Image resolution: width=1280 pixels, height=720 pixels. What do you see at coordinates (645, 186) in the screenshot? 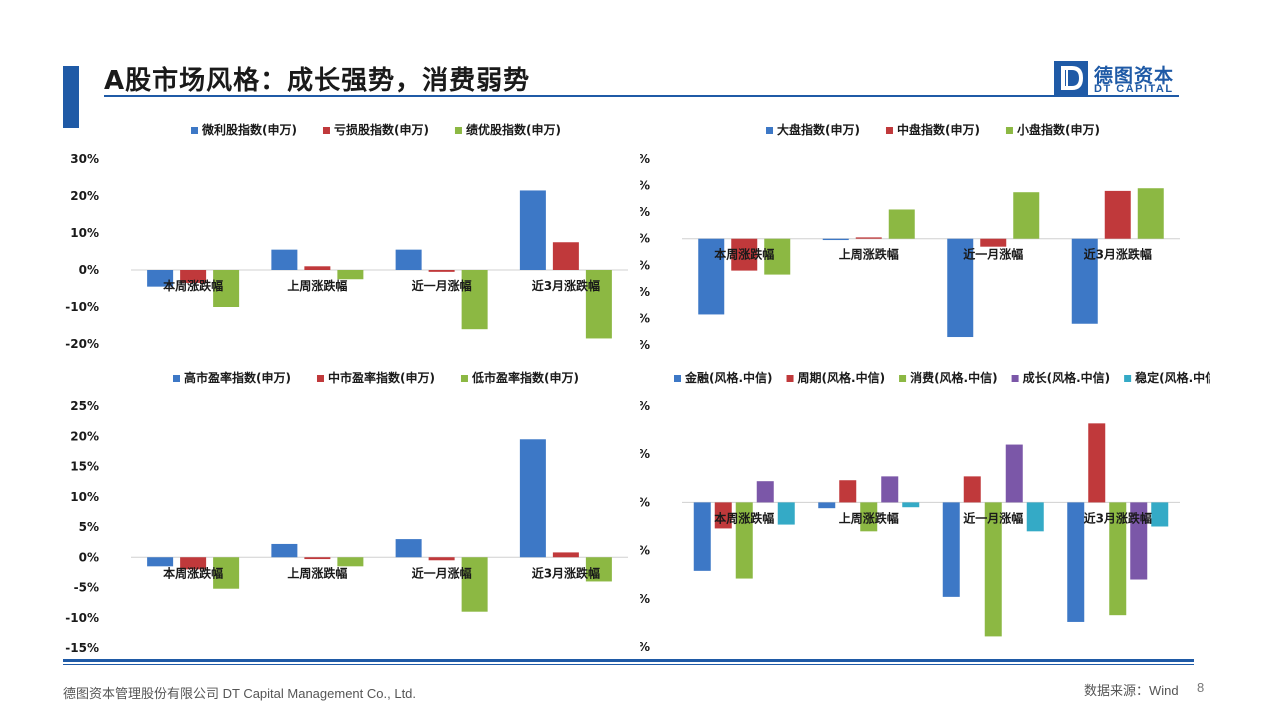
I see `y-tick-label: 4%` at bounding box center [645, 186].